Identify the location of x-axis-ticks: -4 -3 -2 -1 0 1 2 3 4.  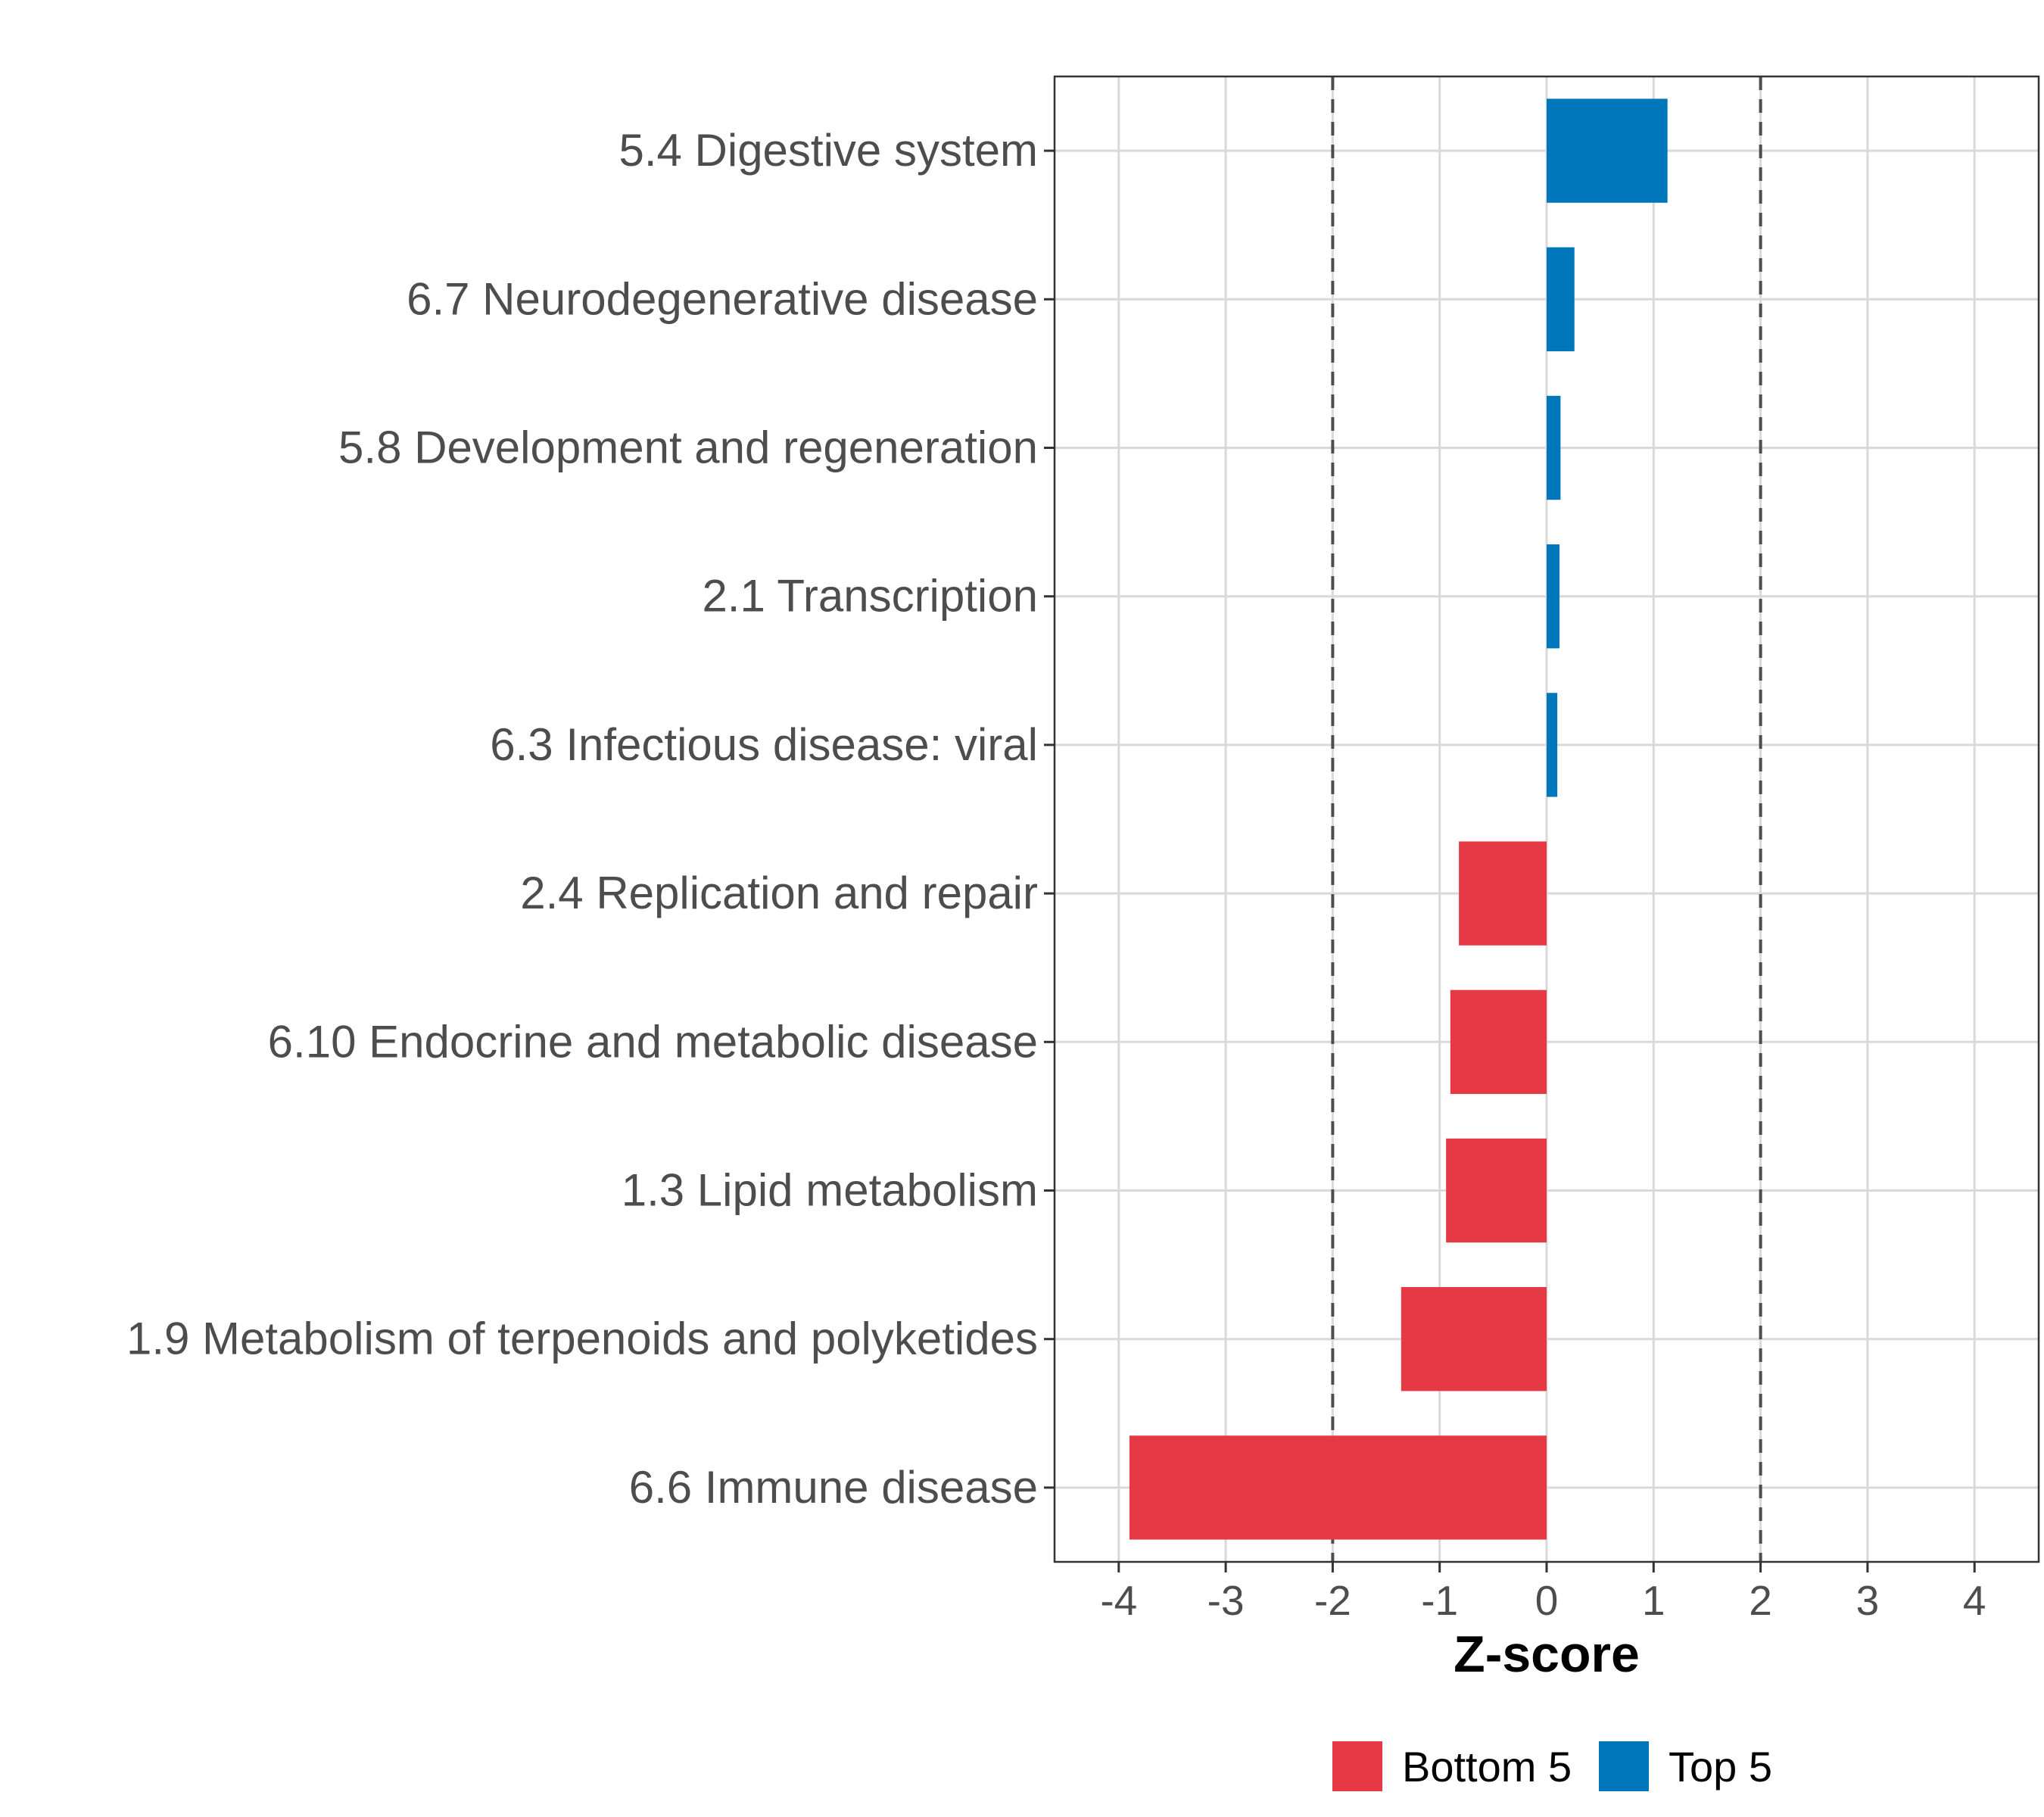
(1543, 1593).